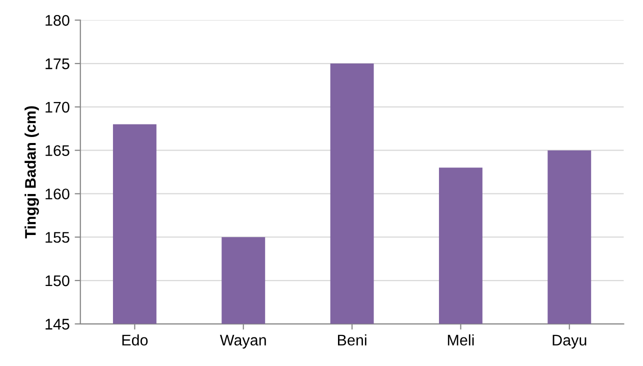 The width and height of the screenshot is (643, 366). I want to click on y-tick-label: 170, so click(58, 107).